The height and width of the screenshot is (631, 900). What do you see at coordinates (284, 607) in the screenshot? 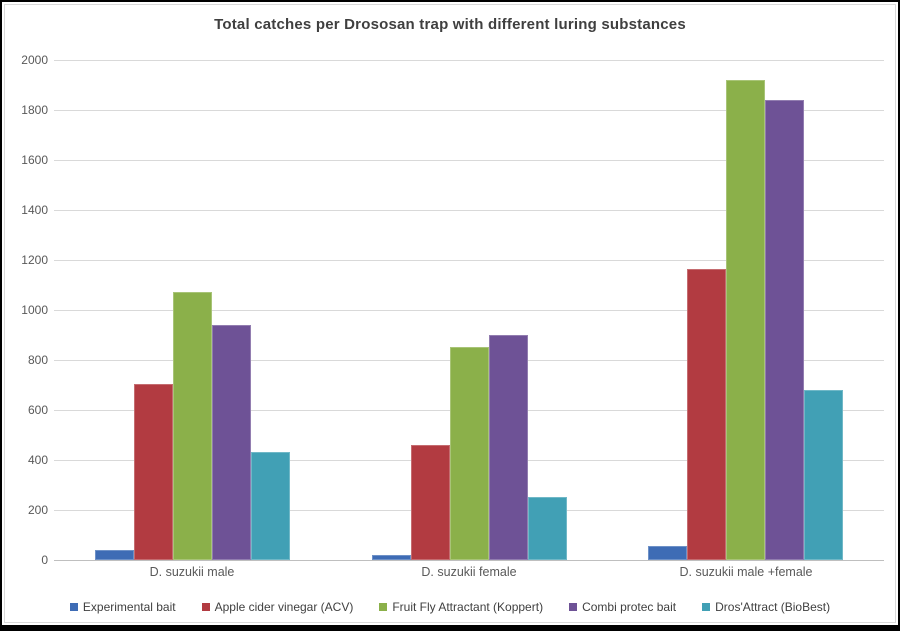
I see `legend-label: Apple cider vinegar (ACV)` at bounding box center [284, 607].